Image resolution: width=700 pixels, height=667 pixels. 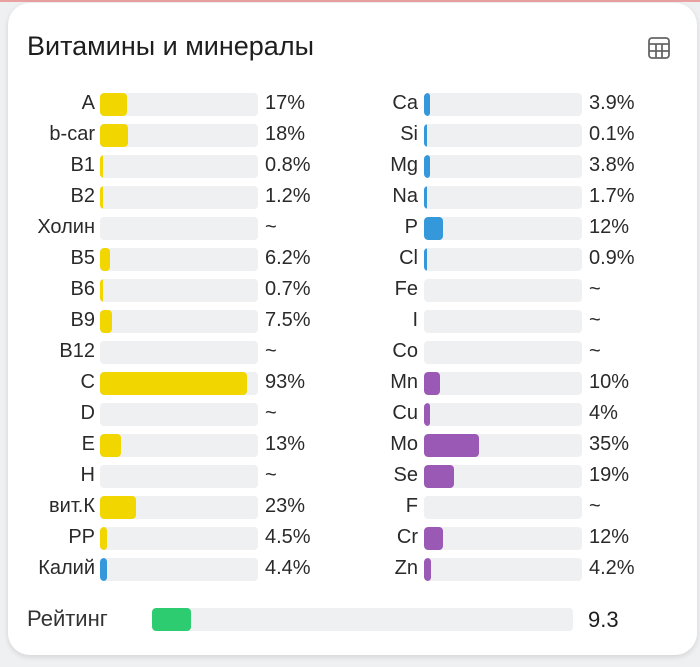 What do you see at coordinates (498, 508) in the screenshot?
I see `nutrient-row: F ~` at bounding box center [498, 508].